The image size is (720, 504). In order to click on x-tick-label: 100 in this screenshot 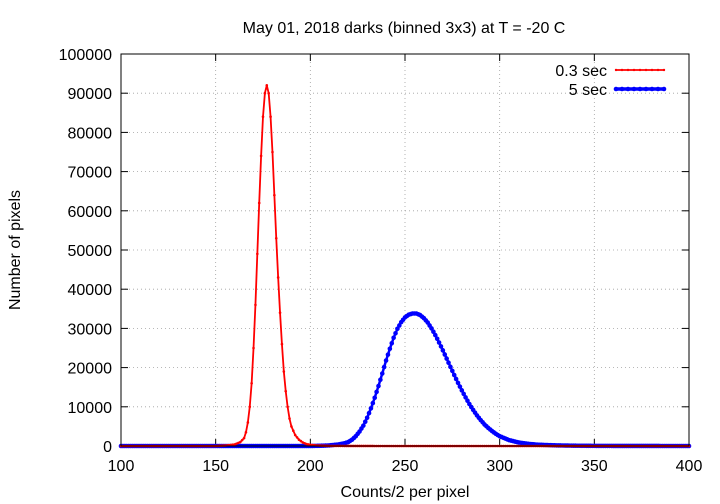, I will do `click(121, 466)`.